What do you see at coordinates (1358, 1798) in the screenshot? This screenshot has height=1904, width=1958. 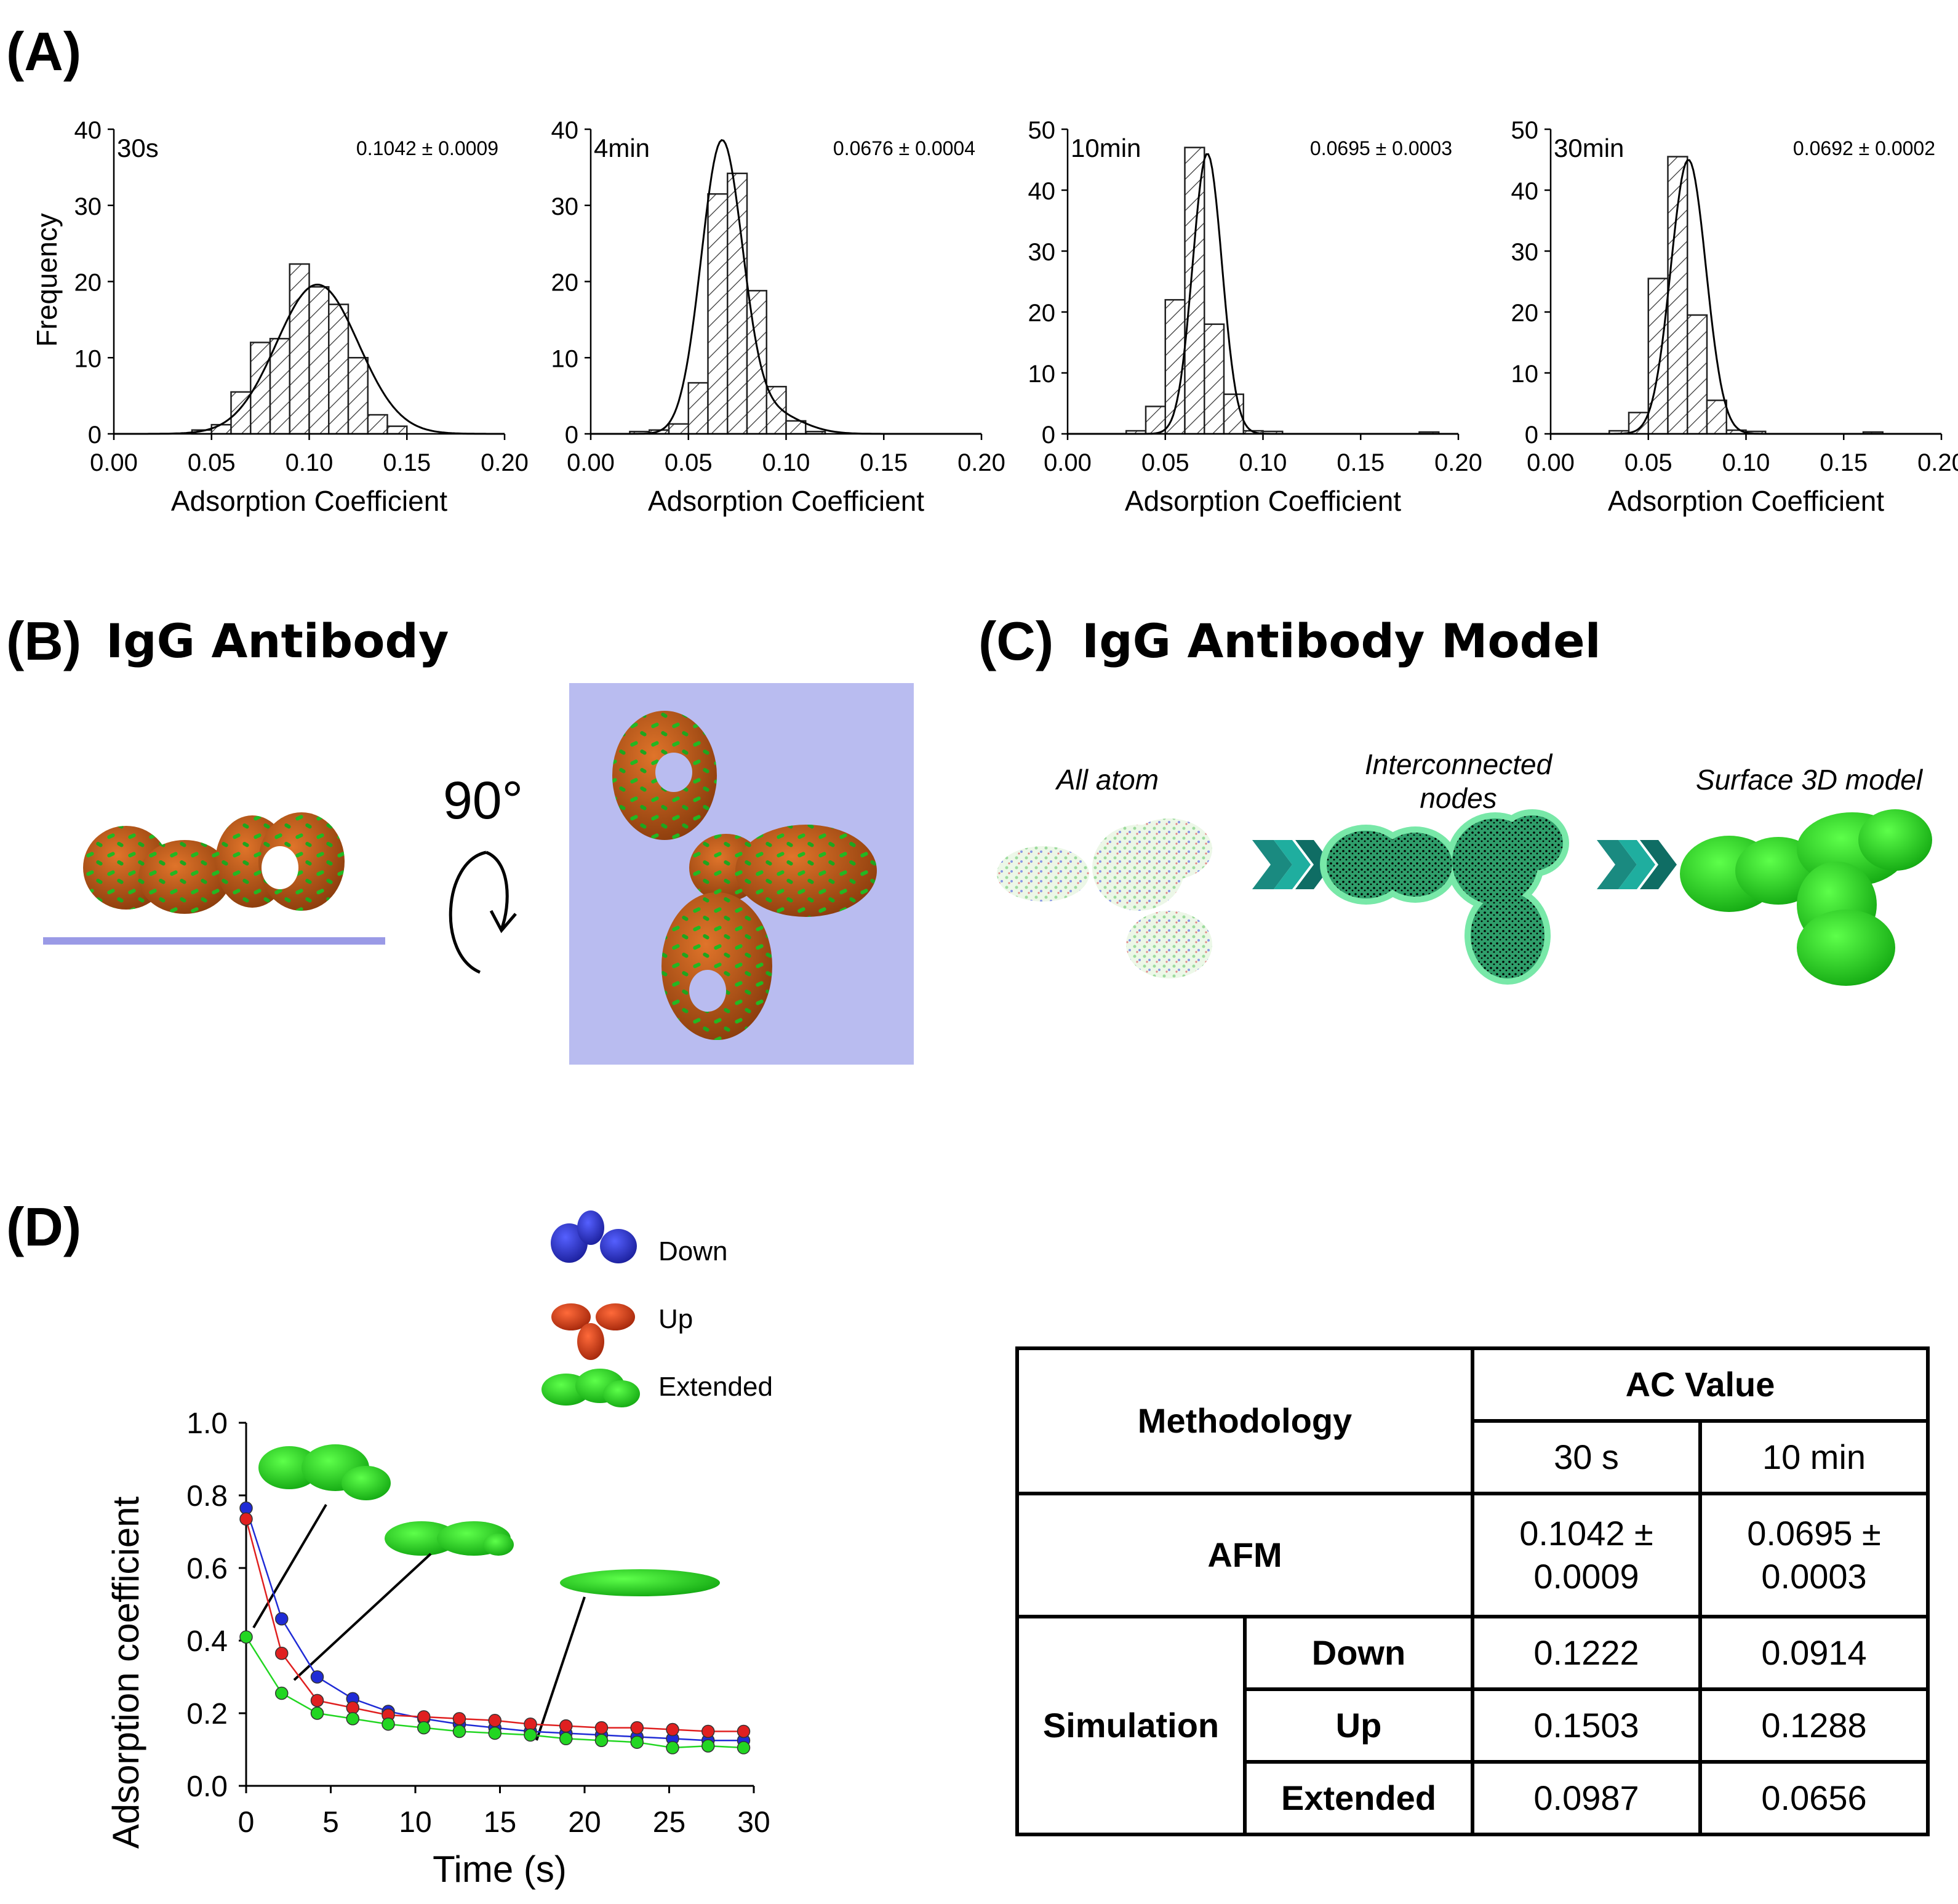 I see `row-label-extended: Extended` at bounding box center [1358, 1798].